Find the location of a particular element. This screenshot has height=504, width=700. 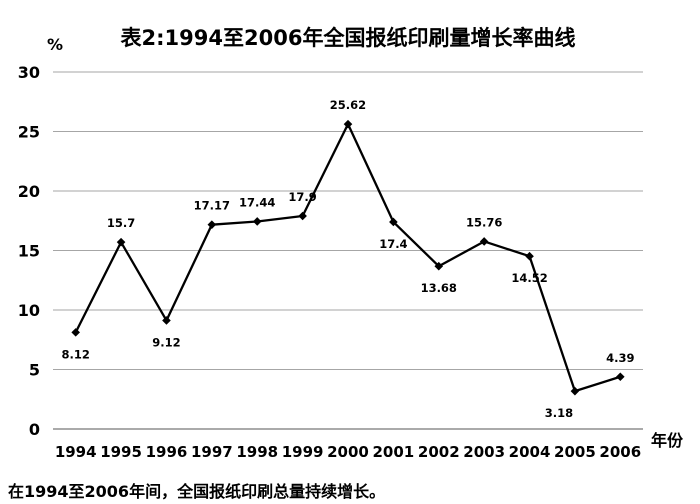

x-tick-label-1998: 1998 is located at coordinates (257, 452).